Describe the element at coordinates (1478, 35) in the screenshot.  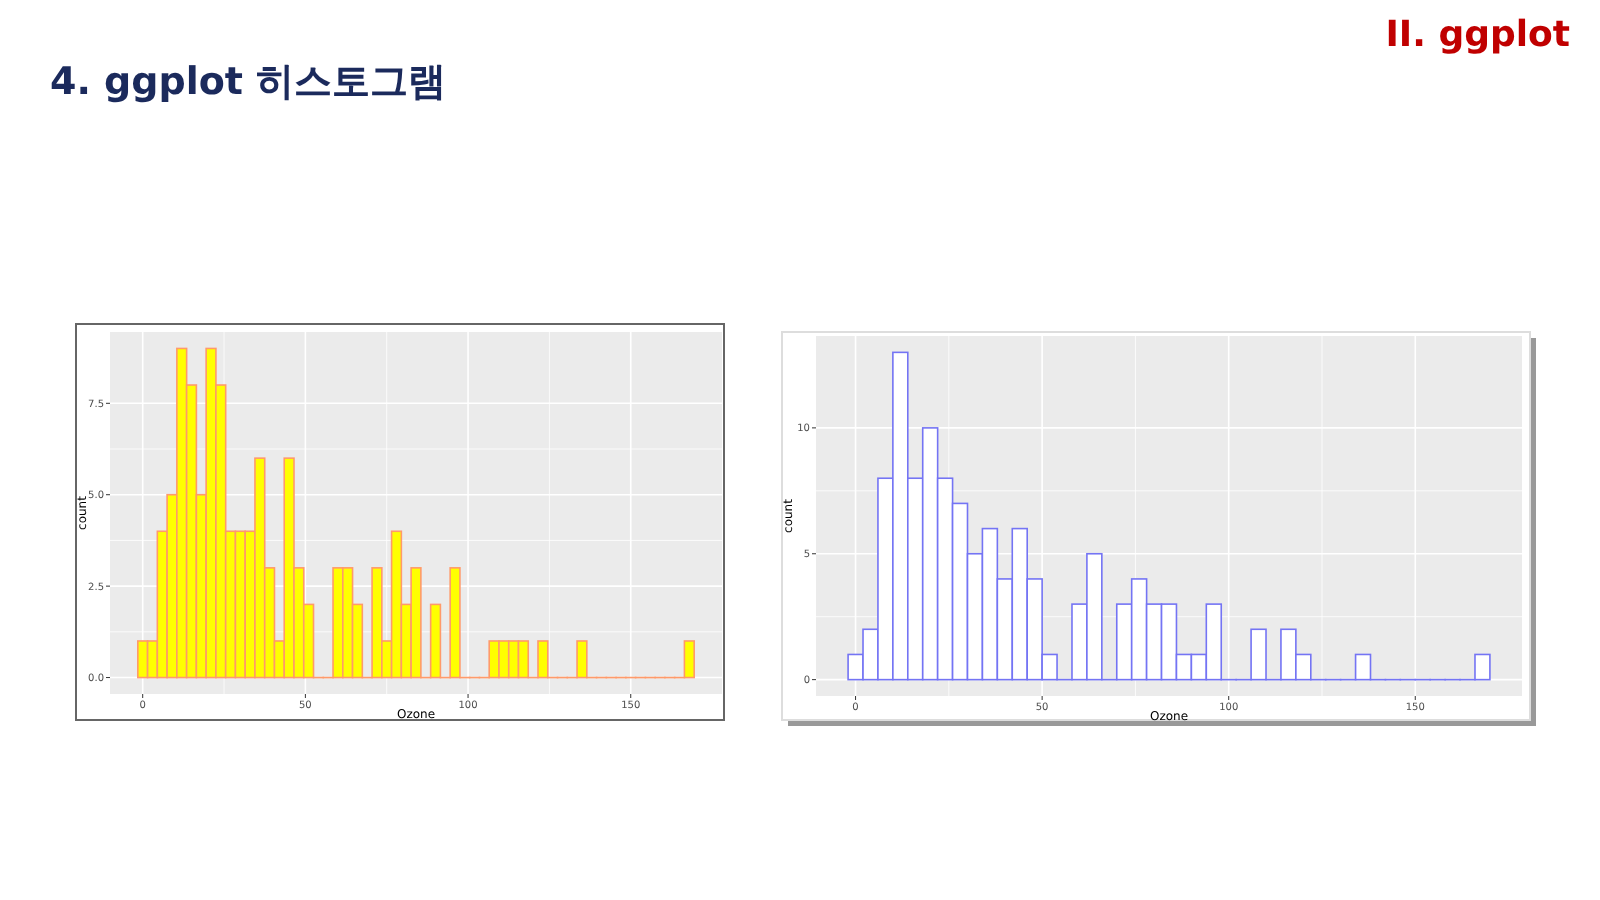
I see `text: II. ggplot` at that location.